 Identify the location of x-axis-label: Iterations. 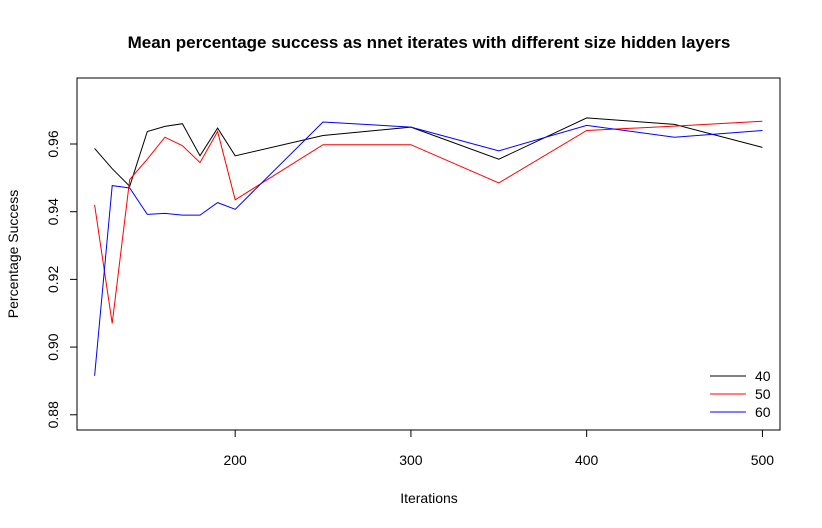
(429, 498).